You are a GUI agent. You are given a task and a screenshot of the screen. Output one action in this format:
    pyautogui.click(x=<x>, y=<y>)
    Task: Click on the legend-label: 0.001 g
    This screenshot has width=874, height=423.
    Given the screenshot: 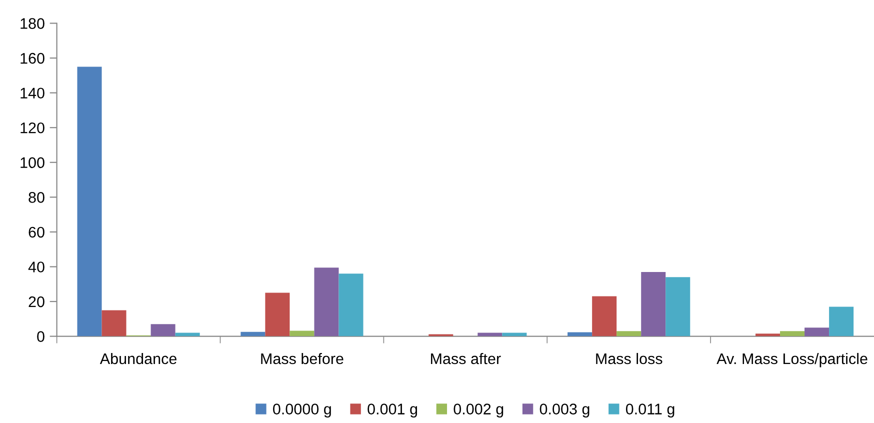 What is the action you would take?
    pyautogui.click(x=393, y=411)
    